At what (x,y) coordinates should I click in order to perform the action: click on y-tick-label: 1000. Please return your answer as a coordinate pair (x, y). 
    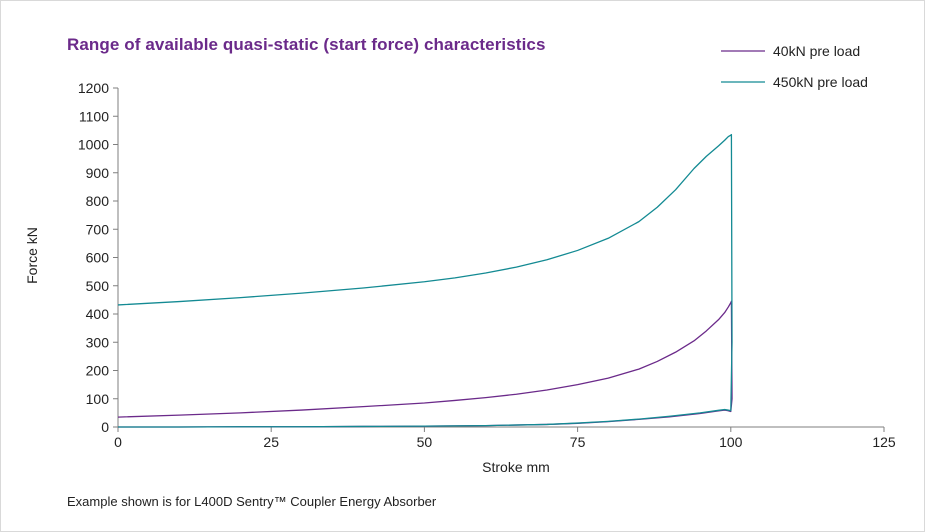
    Looking at the image, I should click on (93, 145).